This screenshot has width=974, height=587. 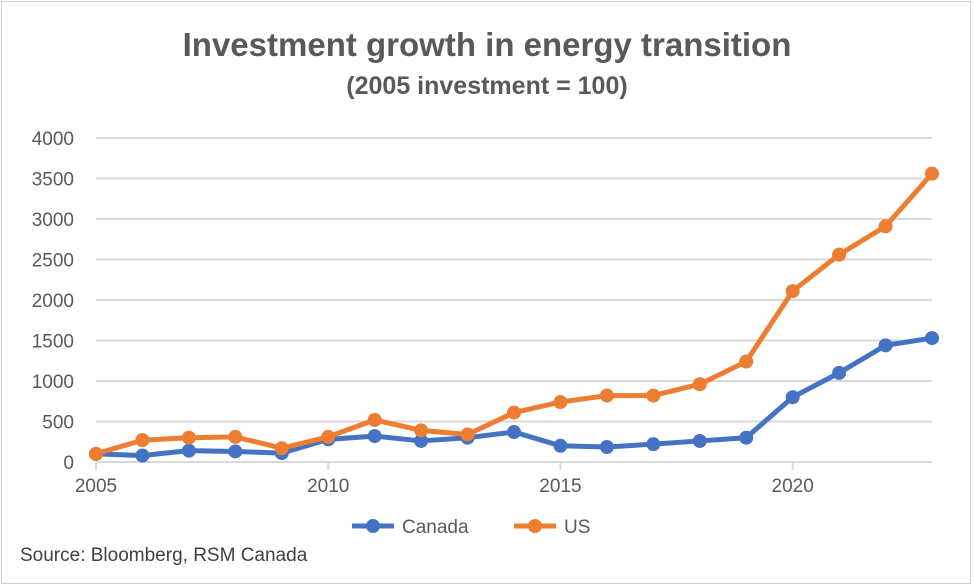 I want to click on x-tick-label: 2010, so click(x=328, y=486).